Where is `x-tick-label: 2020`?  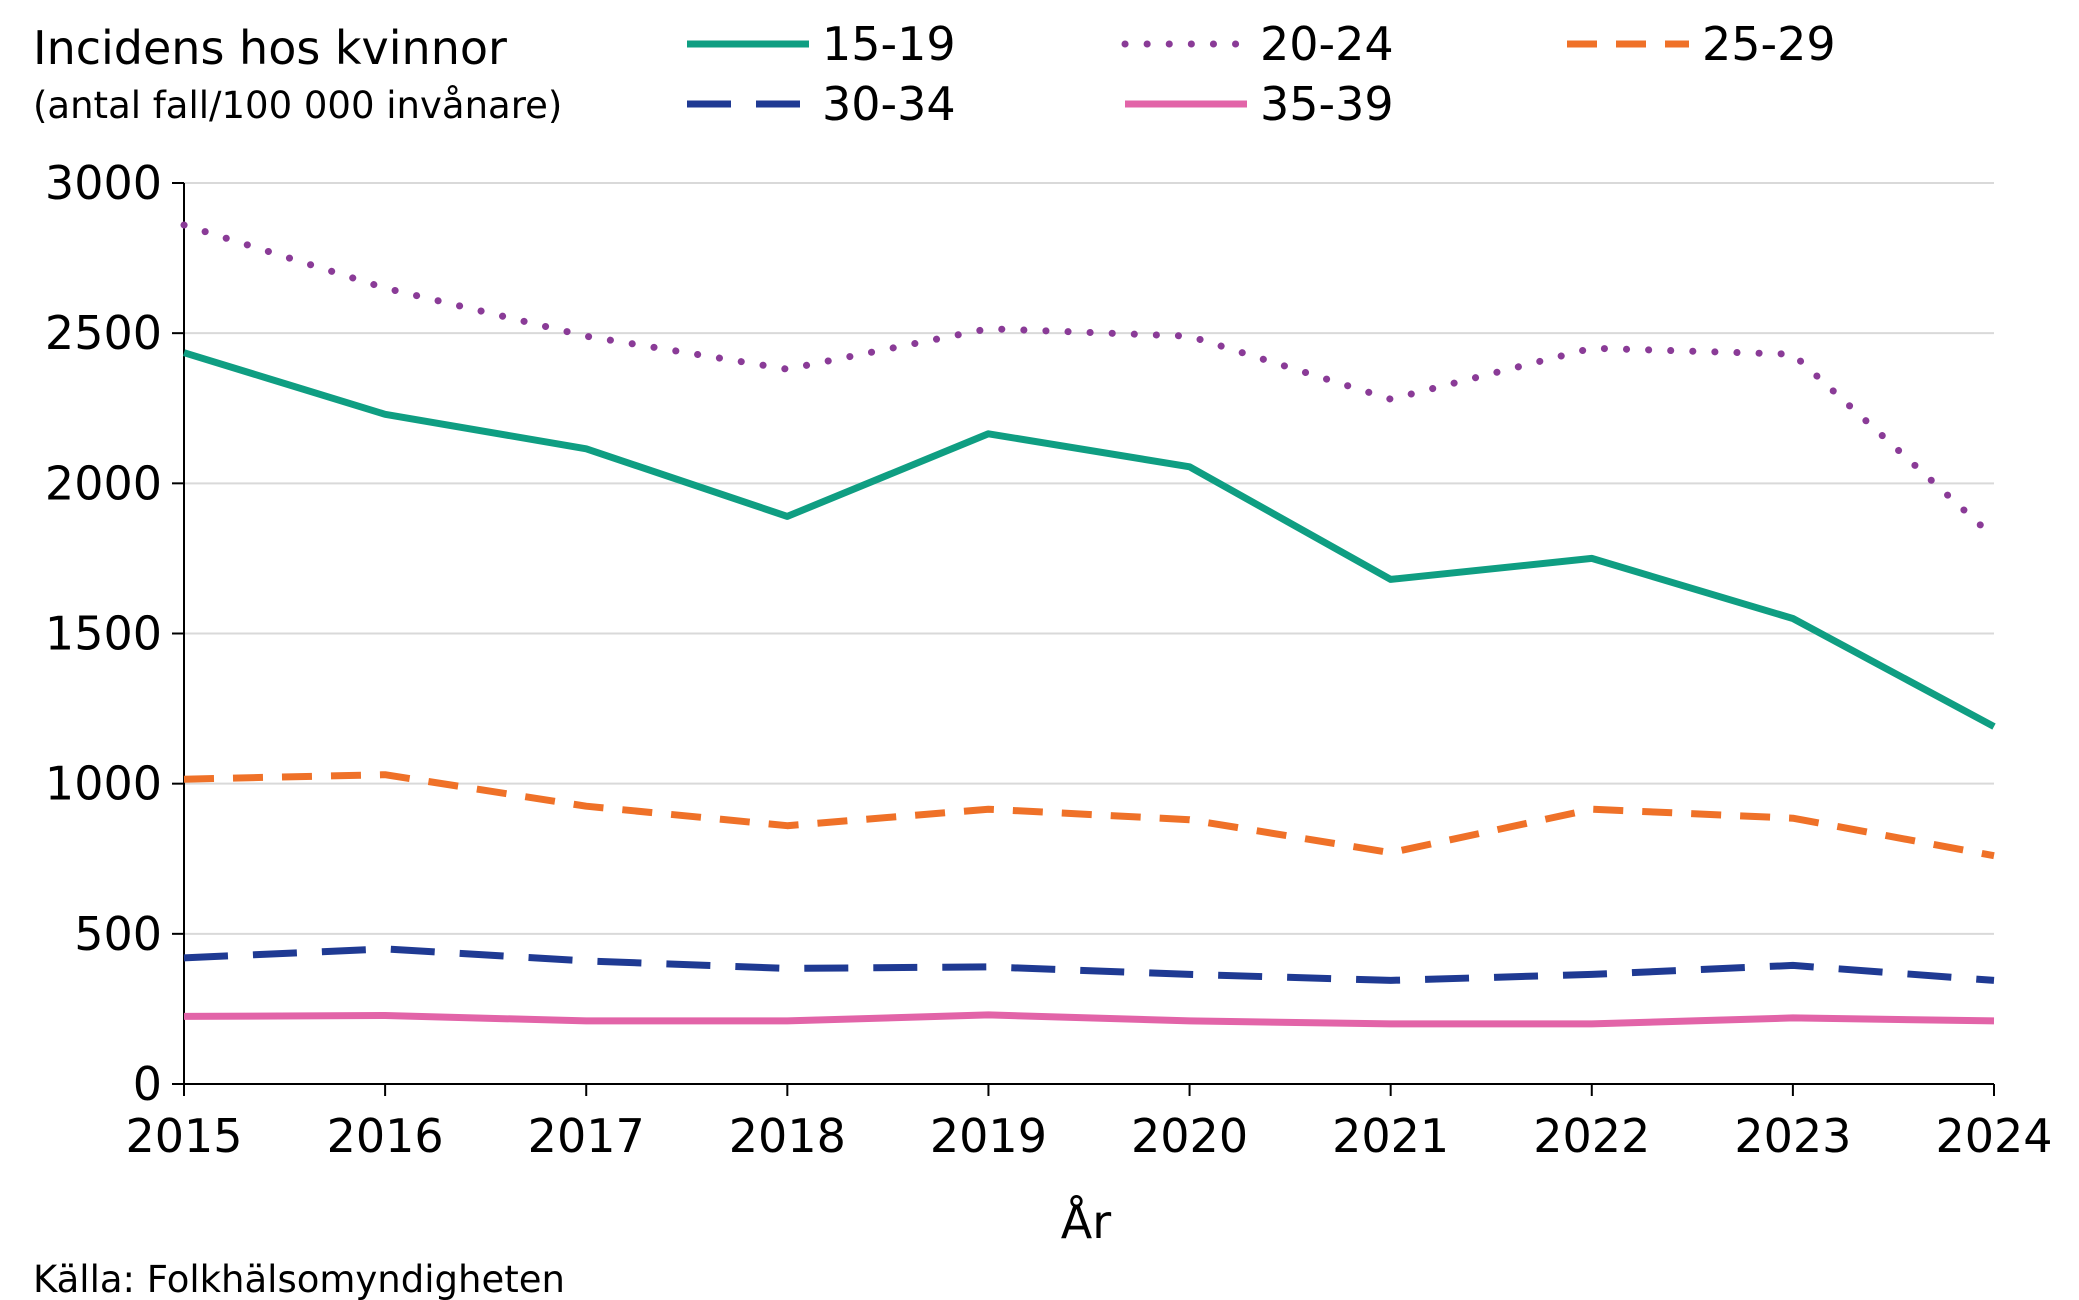
x-tick-label: 2020 is located at coordinates (1189, 1136).